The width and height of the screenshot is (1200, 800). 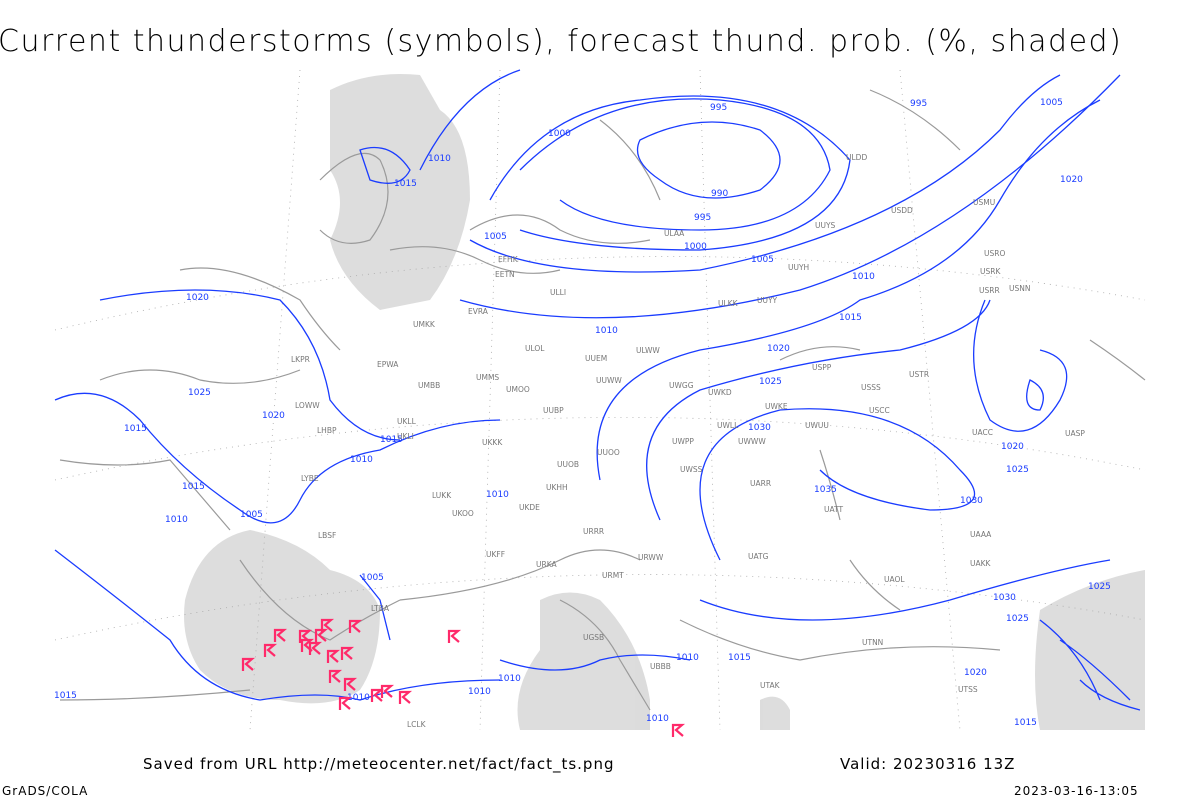 What do you see at coordinates (310, 478) in the screenshot?
I see `station-label: LYBE` at bounding box center [310, 478].